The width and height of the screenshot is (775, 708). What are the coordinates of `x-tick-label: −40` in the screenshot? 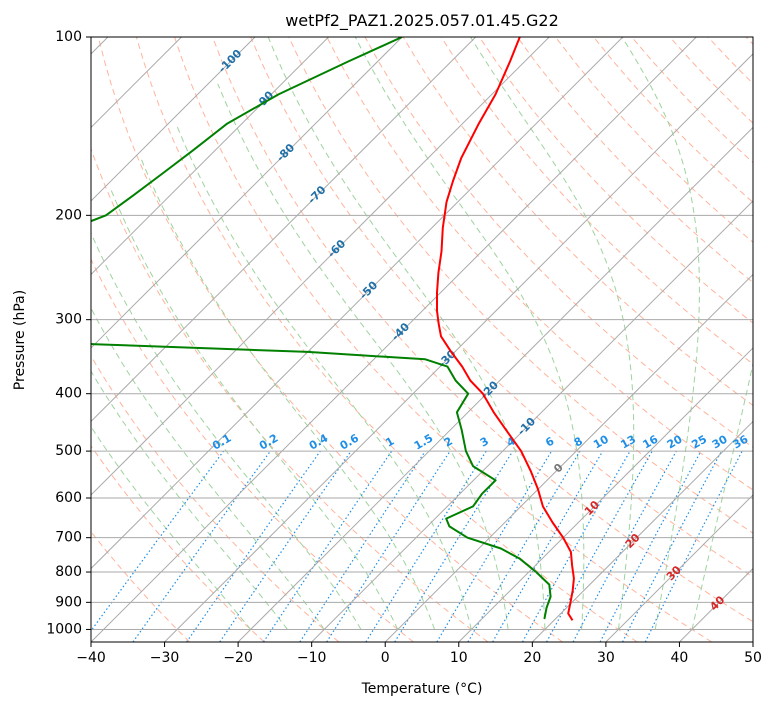 It's located at (91, 658).